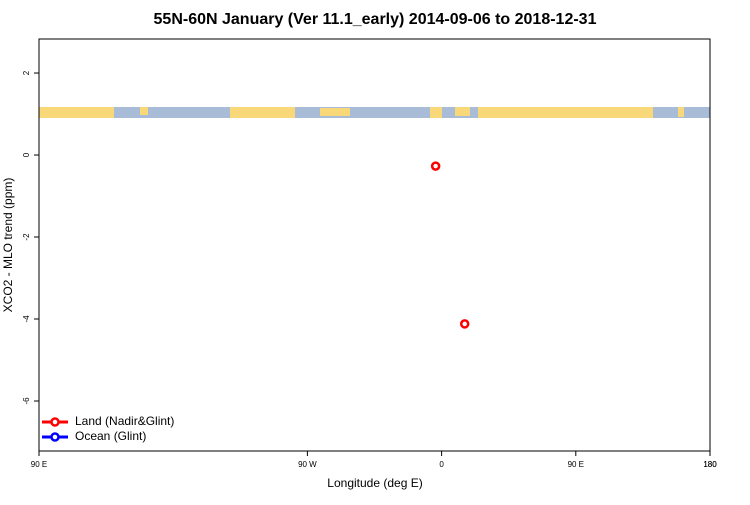 This screenshot has height=505, width=750. I want to click on y-tick-label: 2, so click(26, 72).